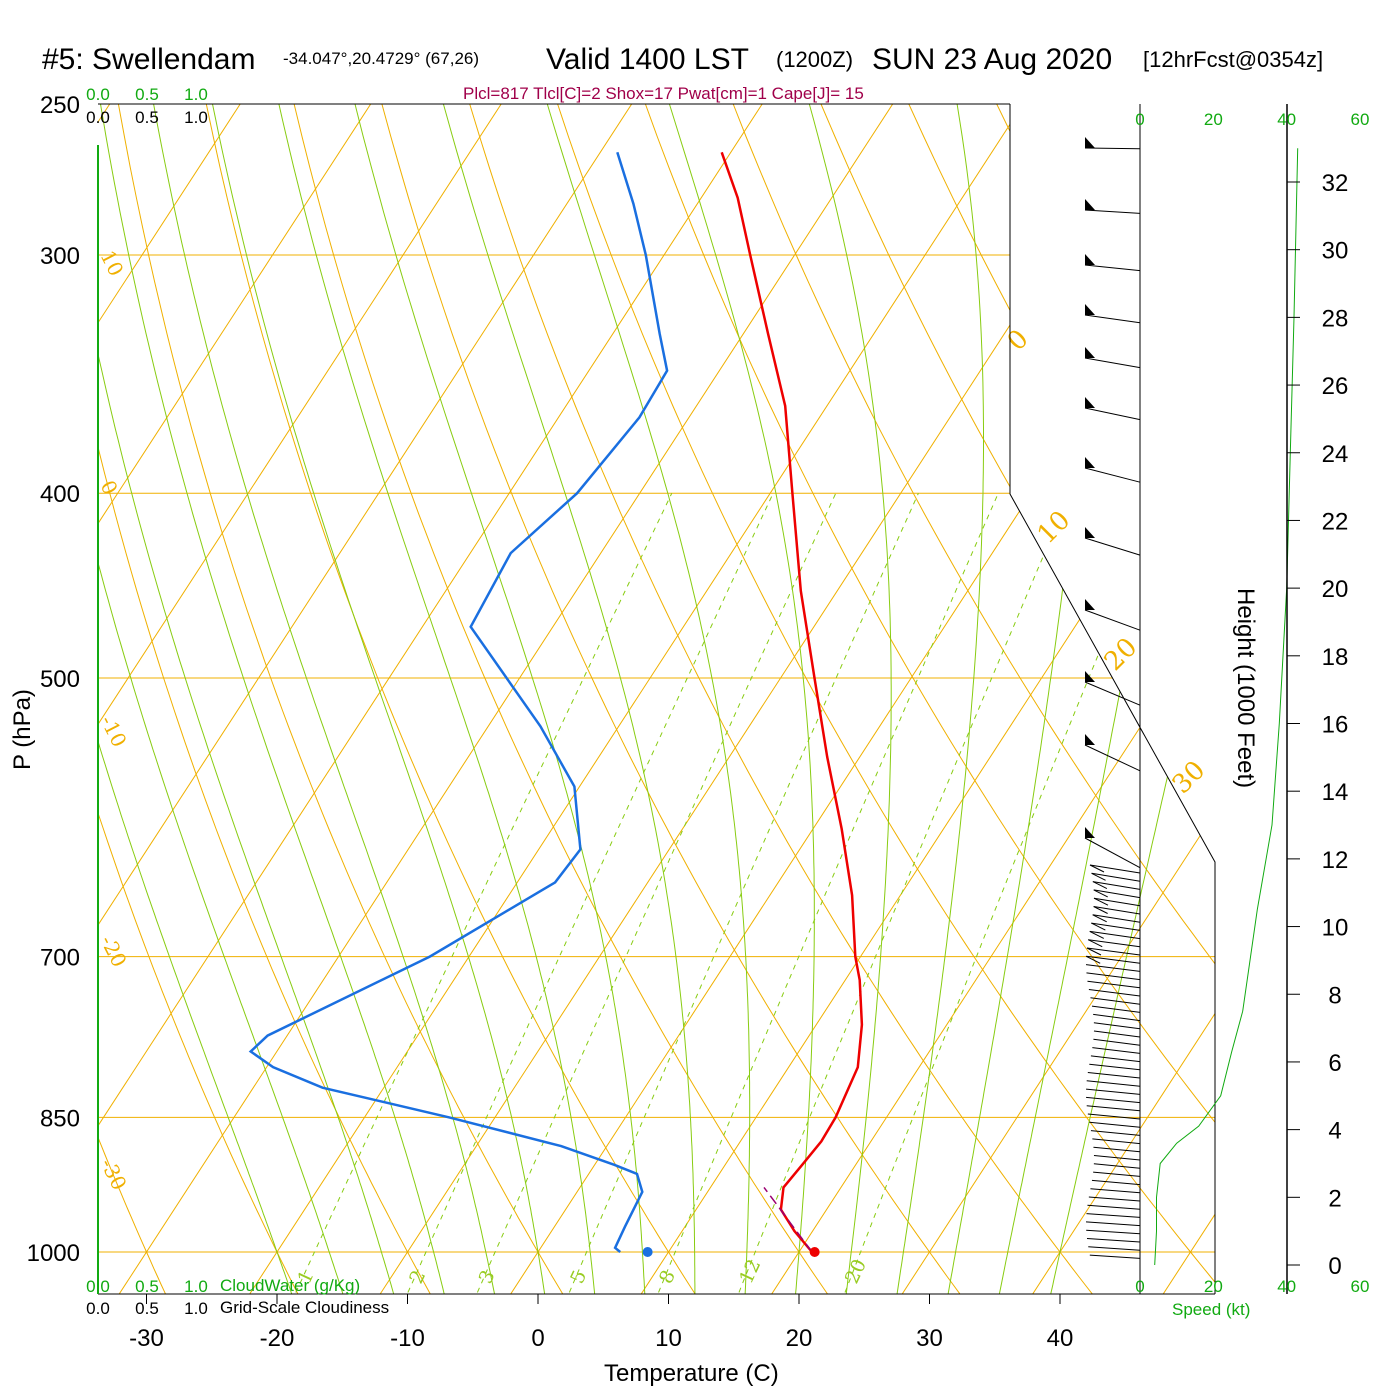  What do you see at coordinates (750, 1271) in the screenshot?
I see `mixing-ratio-label: 12` at bounding box center [750, 1271].